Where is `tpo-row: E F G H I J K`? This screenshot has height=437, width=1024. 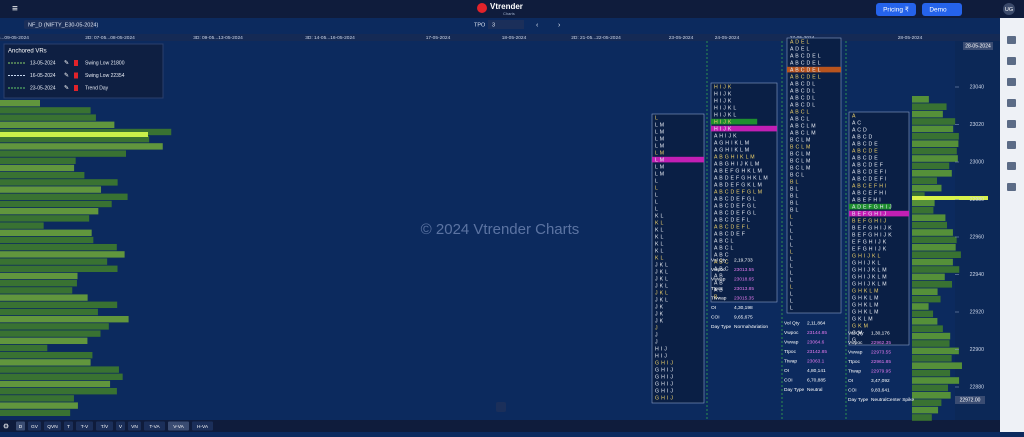
tpo-row: E F G H I J K is located at coordinates (869, 242).